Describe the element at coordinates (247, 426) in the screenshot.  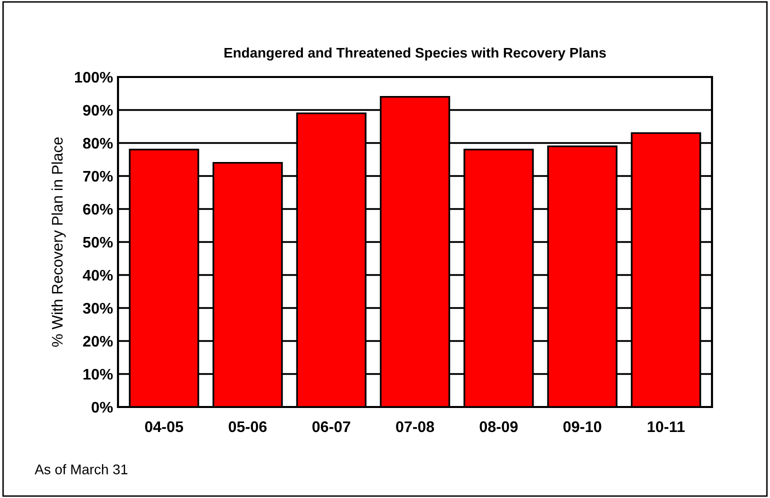
I see `x-tick-label: 05-06` at that location.